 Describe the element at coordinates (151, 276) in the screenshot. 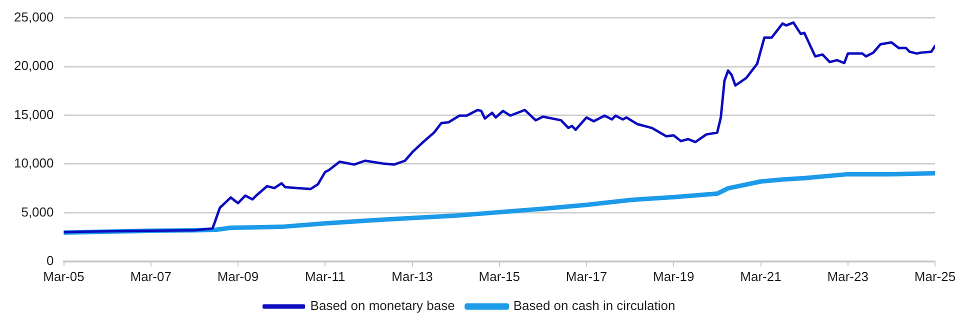

I see `x-tick-label: Mar-07` at that location.